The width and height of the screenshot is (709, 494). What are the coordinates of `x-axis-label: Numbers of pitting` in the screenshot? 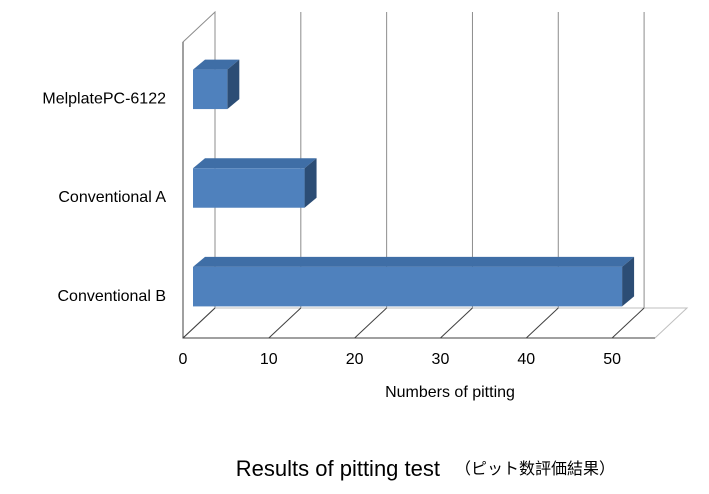 It's located at (450, 392).